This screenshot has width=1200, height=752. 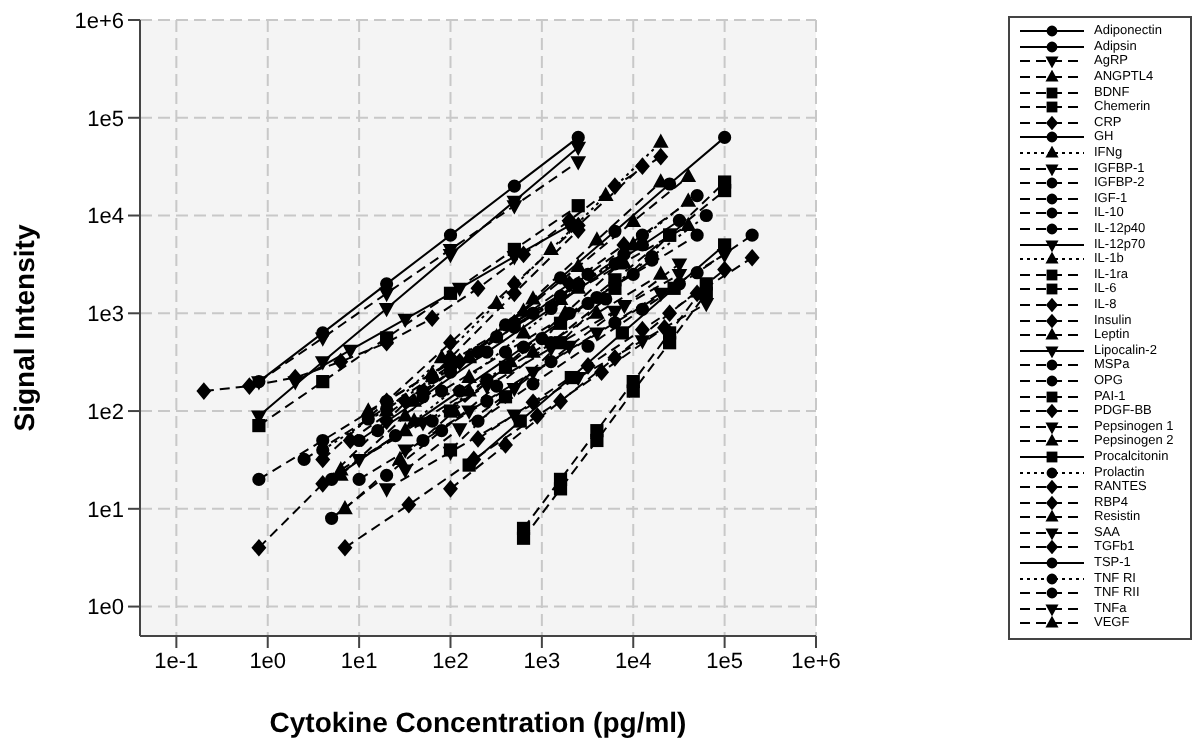 What do you see at coordinates (542, 661) in the screenshot?
I see `x-tick-label: 1e3` at bounding box center [542, 661].